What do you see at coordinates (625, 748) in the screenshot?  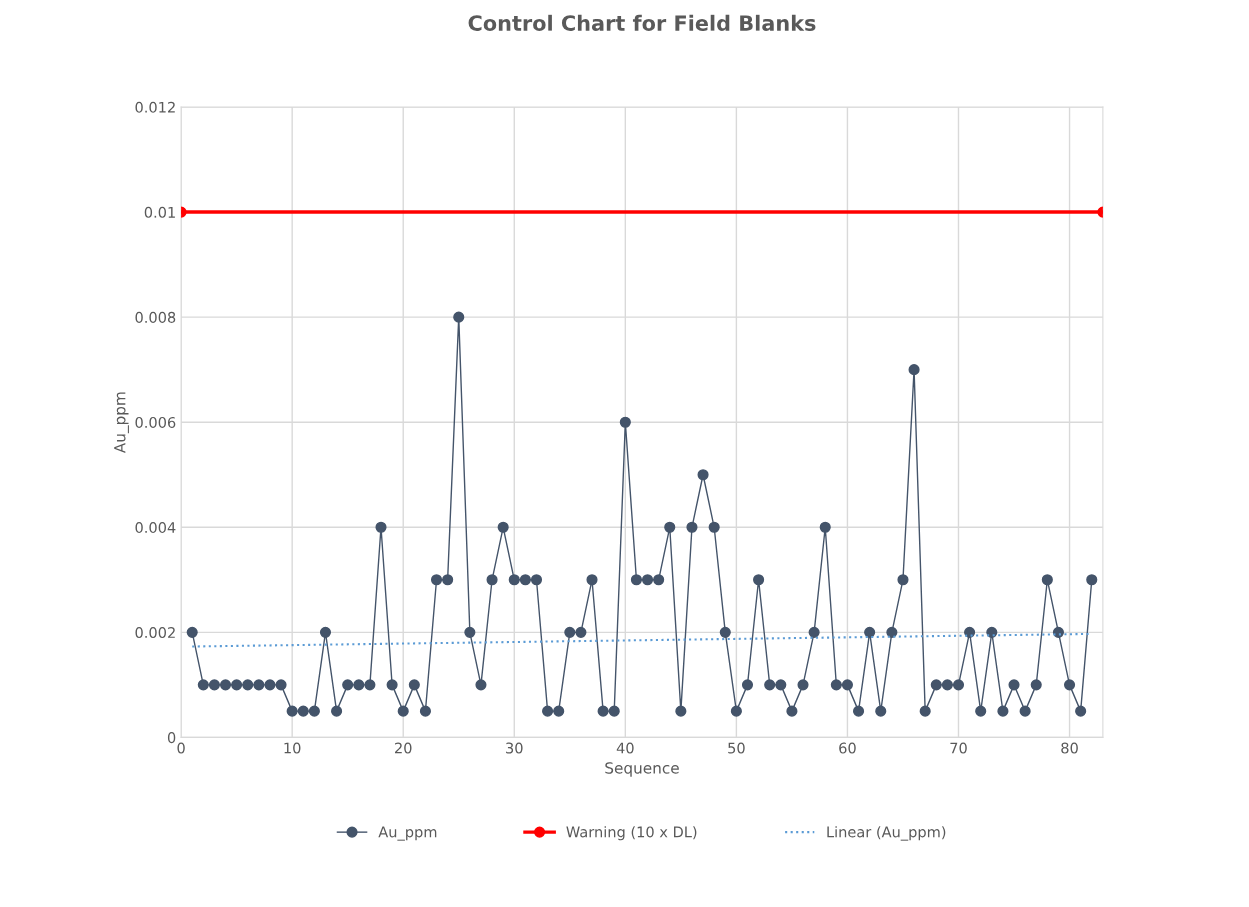 I see `x-tick-label: 40` at bounding box center [625, 748].